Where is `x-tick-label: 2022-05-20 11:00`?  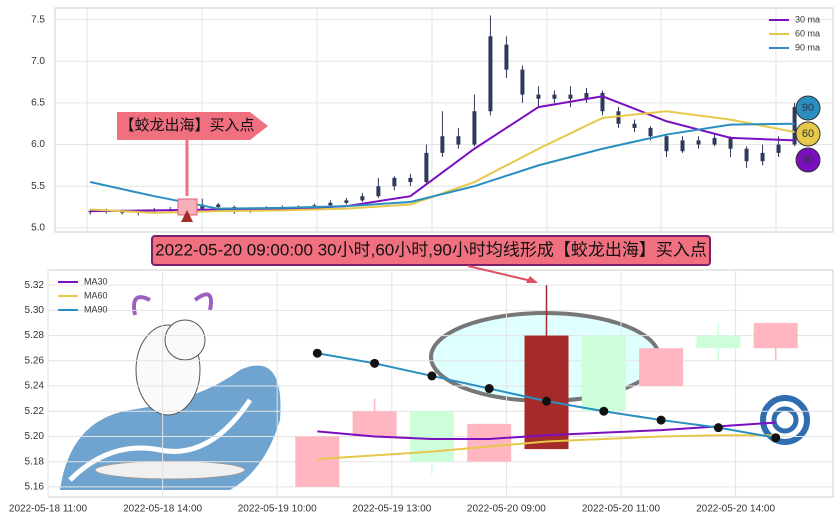
x-tick-label: 2022-05-20 11:00 is located at coordinates (621, 509).